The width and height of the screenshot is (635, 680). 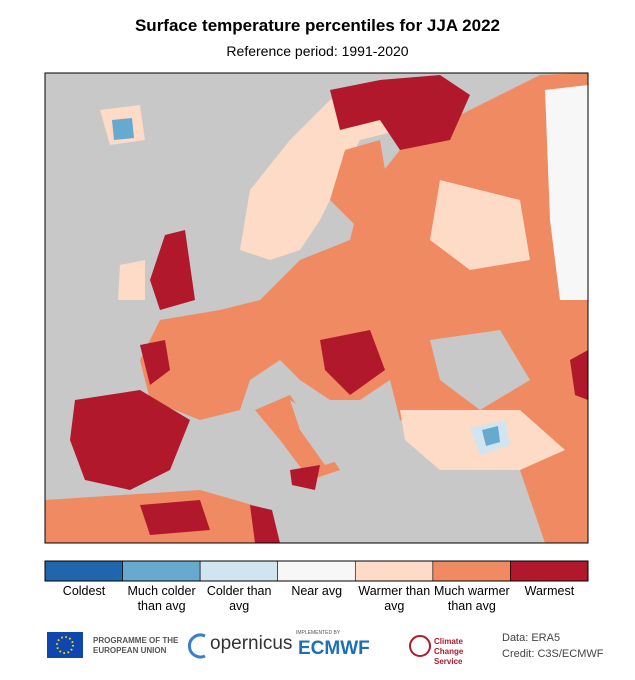 I want to click on c3s-text: Climate Change Service, so click(x=449, y=651).